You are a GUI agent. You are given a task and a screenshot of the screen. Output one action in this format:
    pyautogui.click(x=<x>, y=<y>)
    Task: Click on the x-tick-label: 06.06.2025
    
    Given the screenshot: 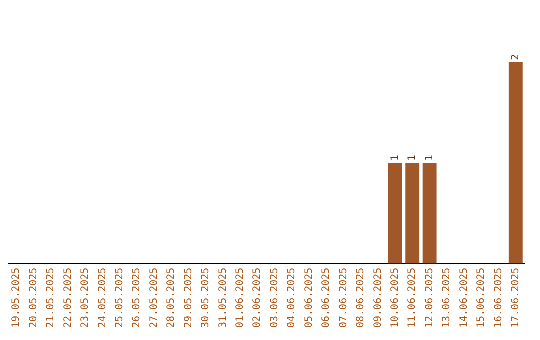 What is the action you would take?
    pyautogui.click(x=326, y=298)
    